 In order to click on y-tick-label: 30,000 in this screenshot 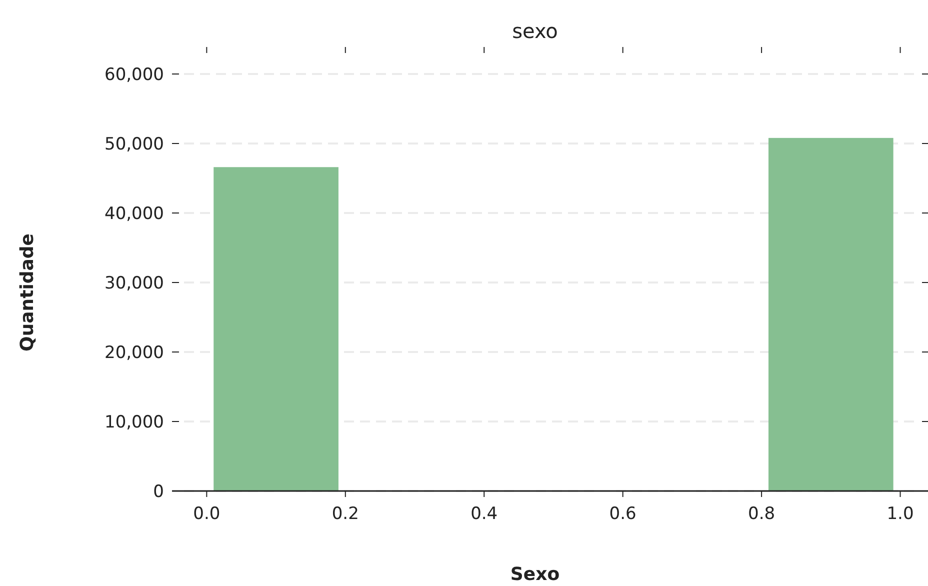, I will do `click(134, 283)`.